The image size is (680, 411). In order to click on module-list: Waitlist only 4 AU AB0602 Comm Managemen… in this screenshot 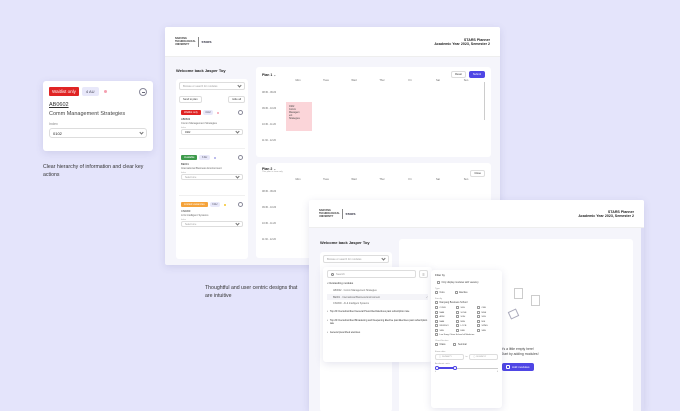, I will do `click(212, 175)`.